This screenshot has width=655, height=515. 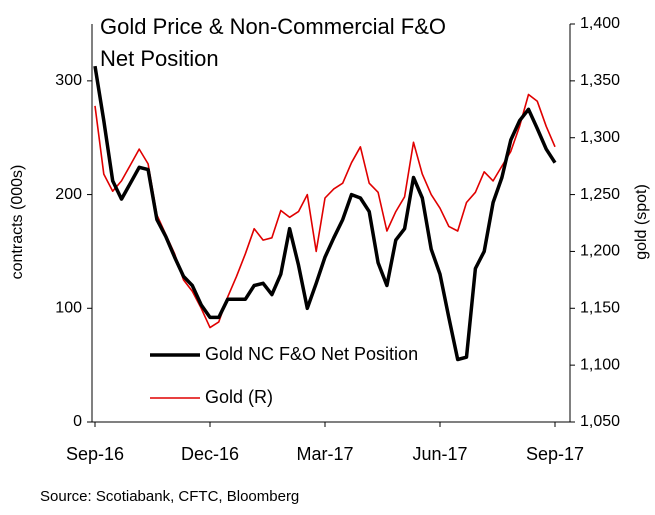 What do you see at coordinates (555, 454) in the screenshot?
I see `x-tick-label: Sep-17` at bounding box center [555, 454].